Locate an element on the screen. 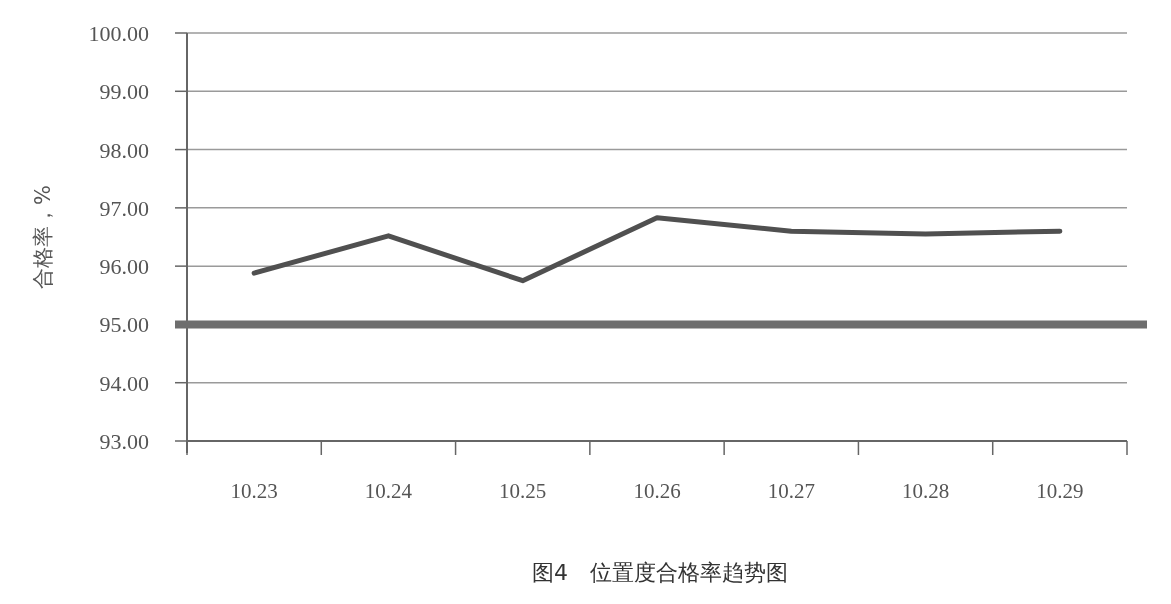  x-tick-label: 10.24 is located at coordinates (388, 491).